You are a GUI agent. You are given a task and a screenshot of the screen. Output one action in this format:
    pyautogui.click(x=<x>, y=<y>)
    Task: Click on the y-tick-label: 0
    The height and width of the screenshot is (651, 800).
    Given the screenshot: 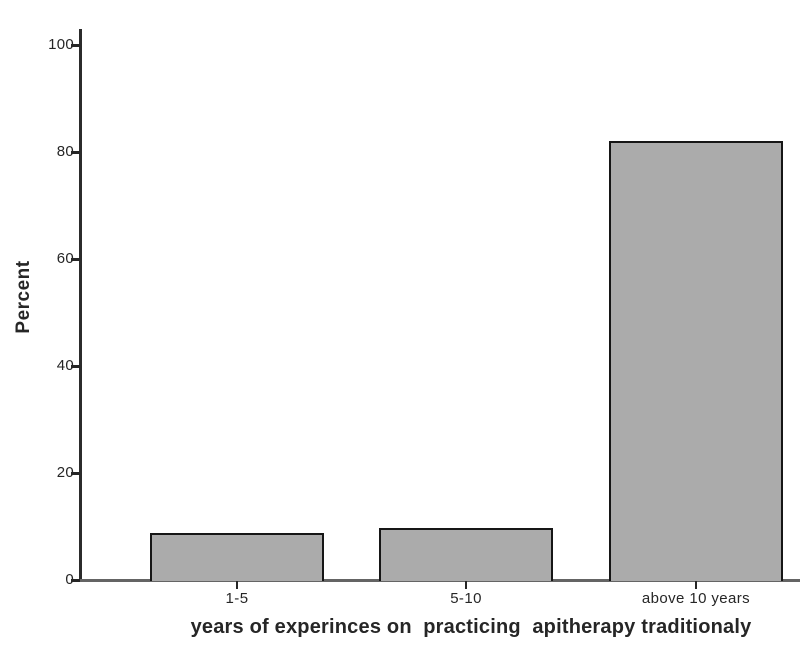 What is the action you would take?
    pyautogui.click(x=69, y=579)
    